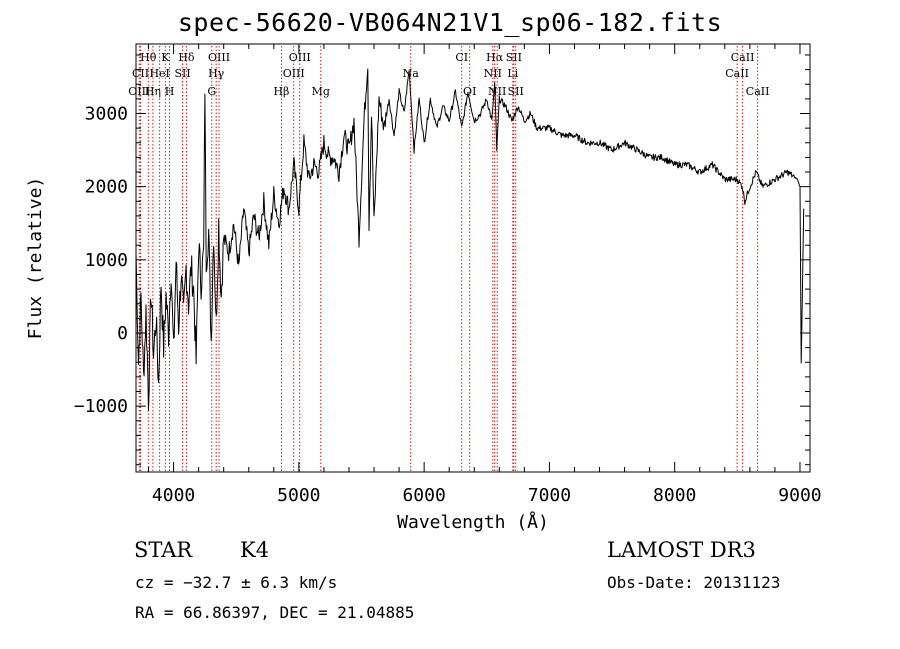 The image size is (900, 649). I want to click on line-marker-label: Hβ, so click(281, 91).